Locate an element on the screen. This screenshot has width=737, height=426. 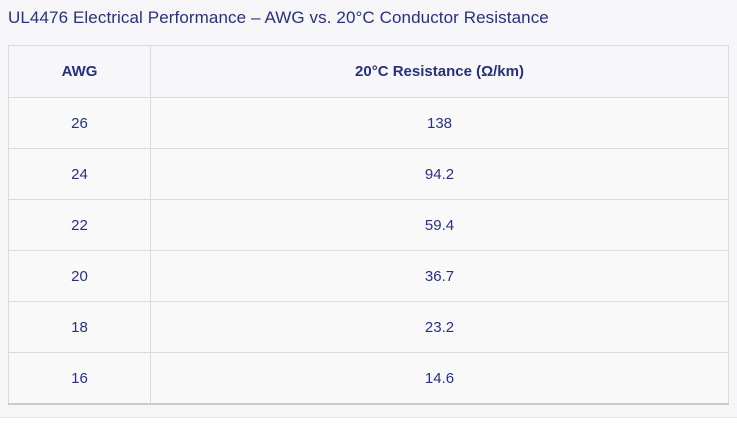
awg-cell: 24 is located at coordinates (79, 174).